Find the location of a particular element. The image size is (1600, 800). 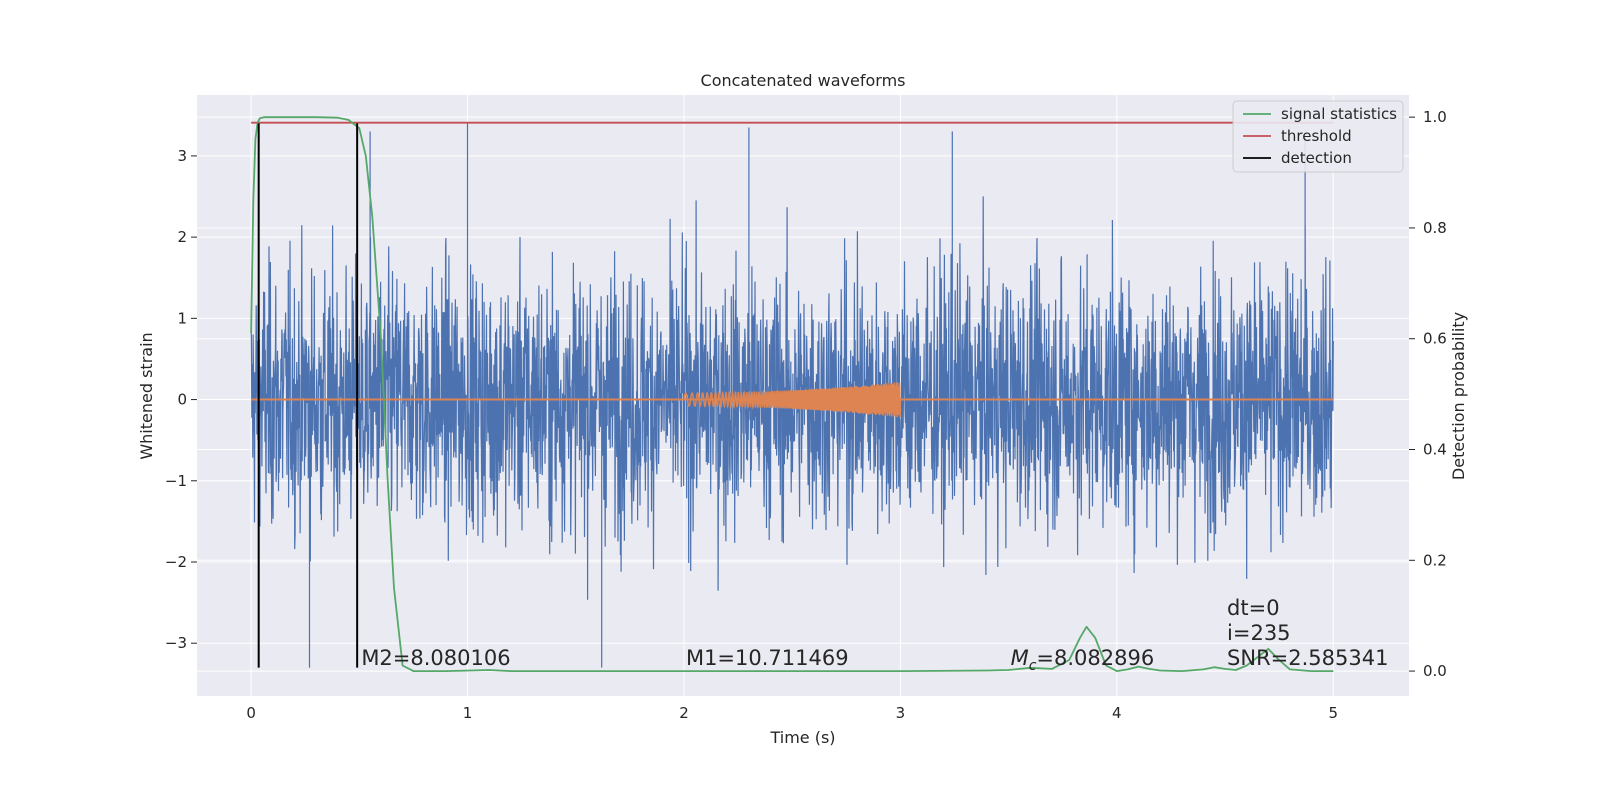

y2-tick-label: 0.6 is located at coordinates (1435, 339).